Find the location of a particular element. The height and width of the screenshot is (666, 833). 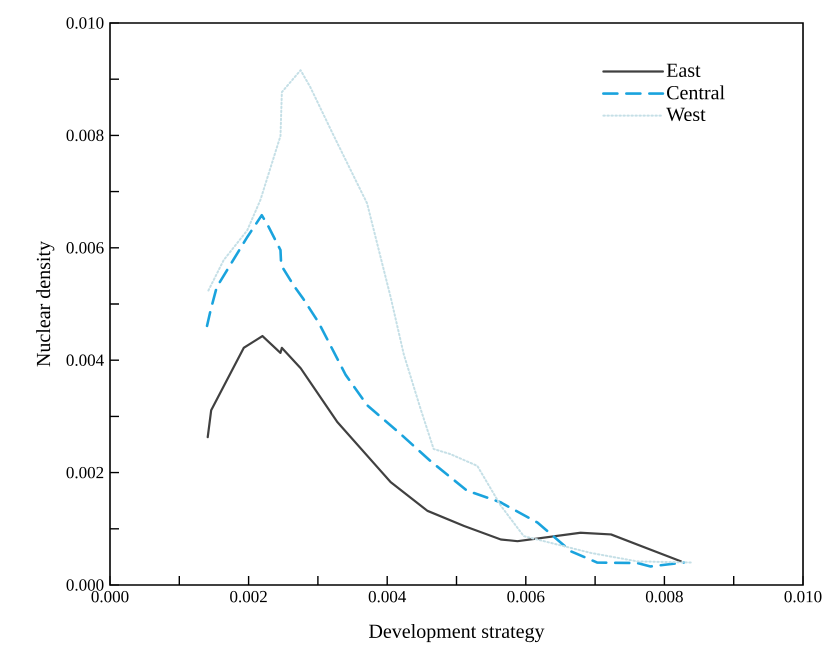

x-tick-label: 0.000 is located at coordinates (110, 596).